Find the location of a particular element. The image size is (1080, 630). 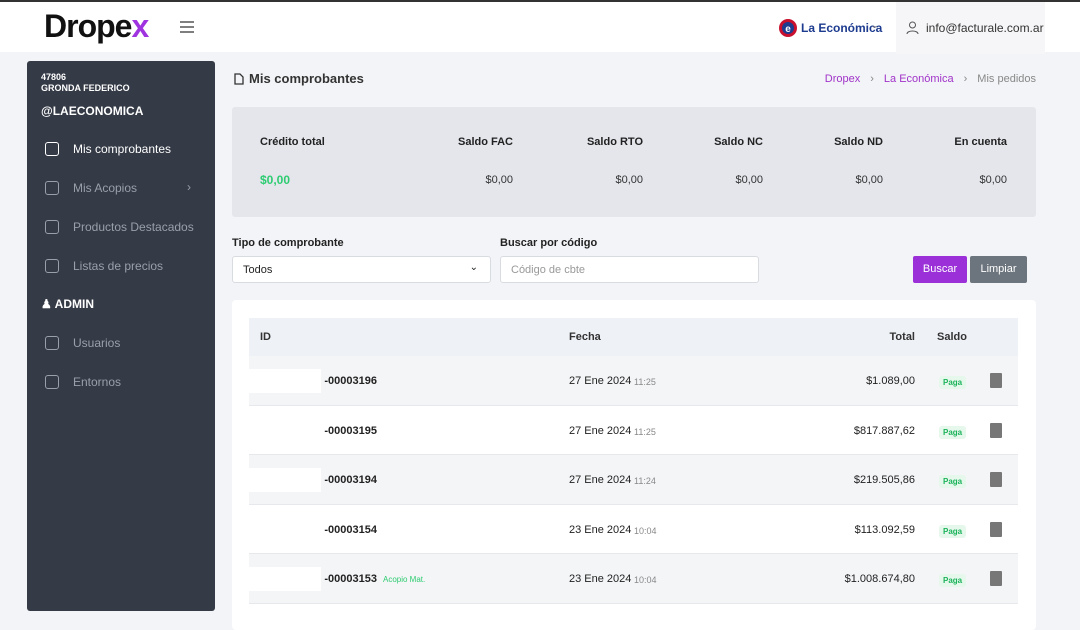

row-total: $817.887,62 is located at coordinates (884, 430).